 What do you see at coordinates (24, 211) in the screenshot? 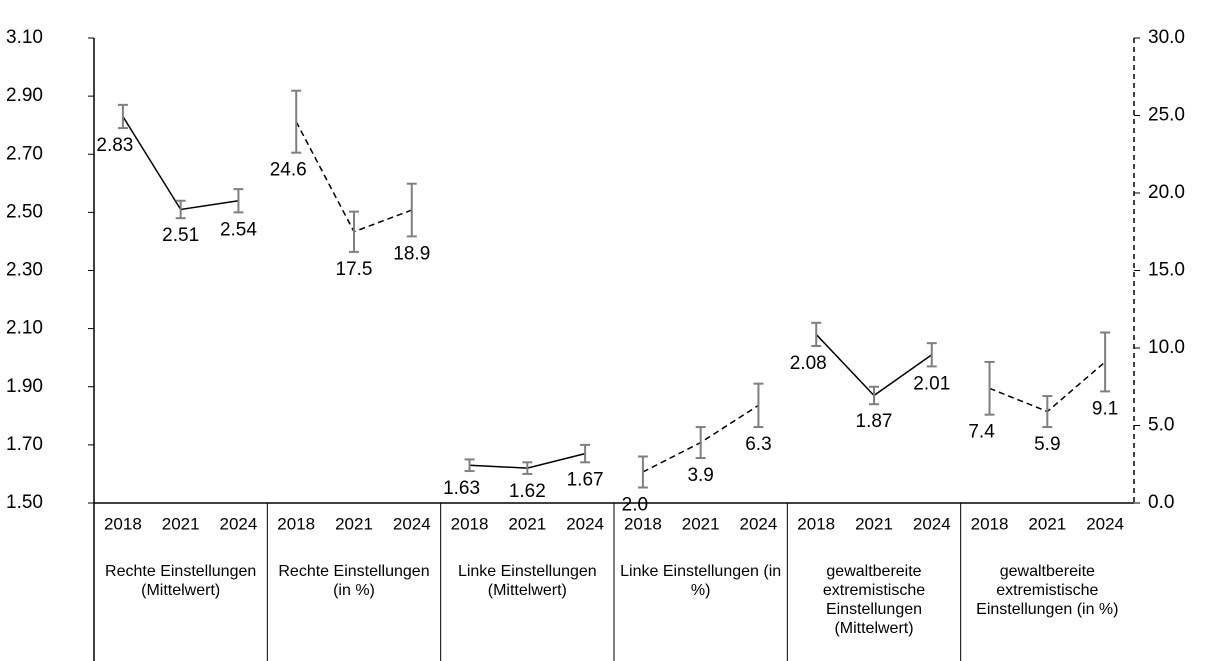
I see `y-tick-label: 2.50` at bounding box center [24, 211].